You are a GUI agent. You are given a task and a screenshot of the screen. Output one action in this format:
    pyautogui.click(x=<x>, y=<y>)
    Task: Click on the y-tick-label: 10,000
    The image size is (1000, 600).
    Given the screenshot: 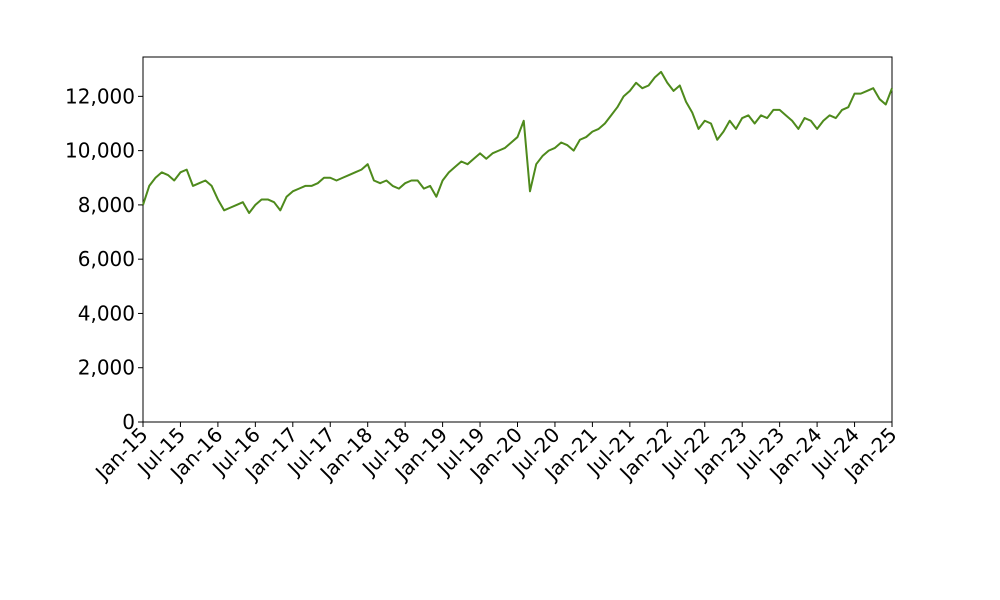 What is the action you would take?
    pyautogui.click(x=100, y=151)
    